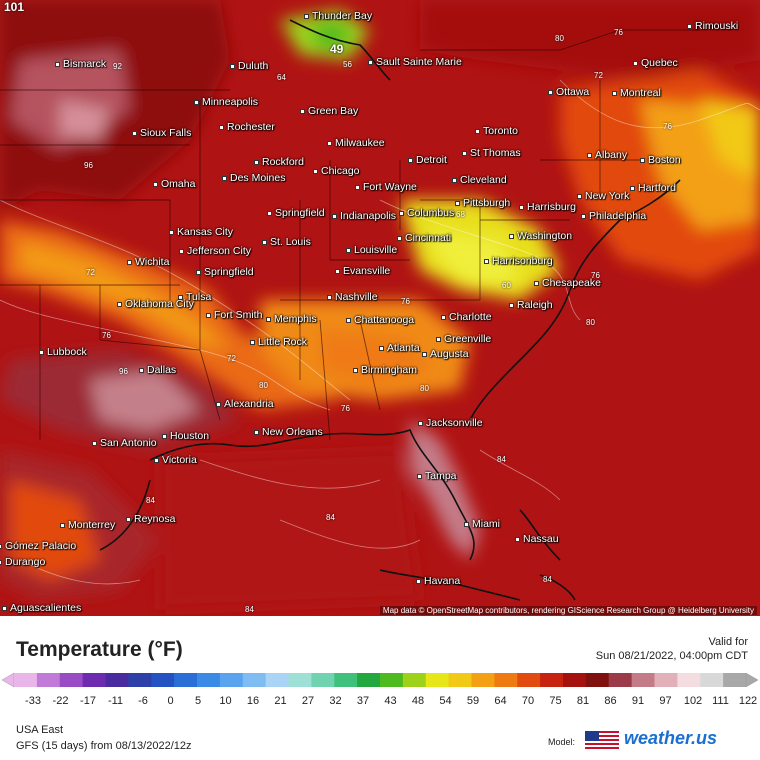  I want to click on city-marker: Indianapolis, so click(364, 216).